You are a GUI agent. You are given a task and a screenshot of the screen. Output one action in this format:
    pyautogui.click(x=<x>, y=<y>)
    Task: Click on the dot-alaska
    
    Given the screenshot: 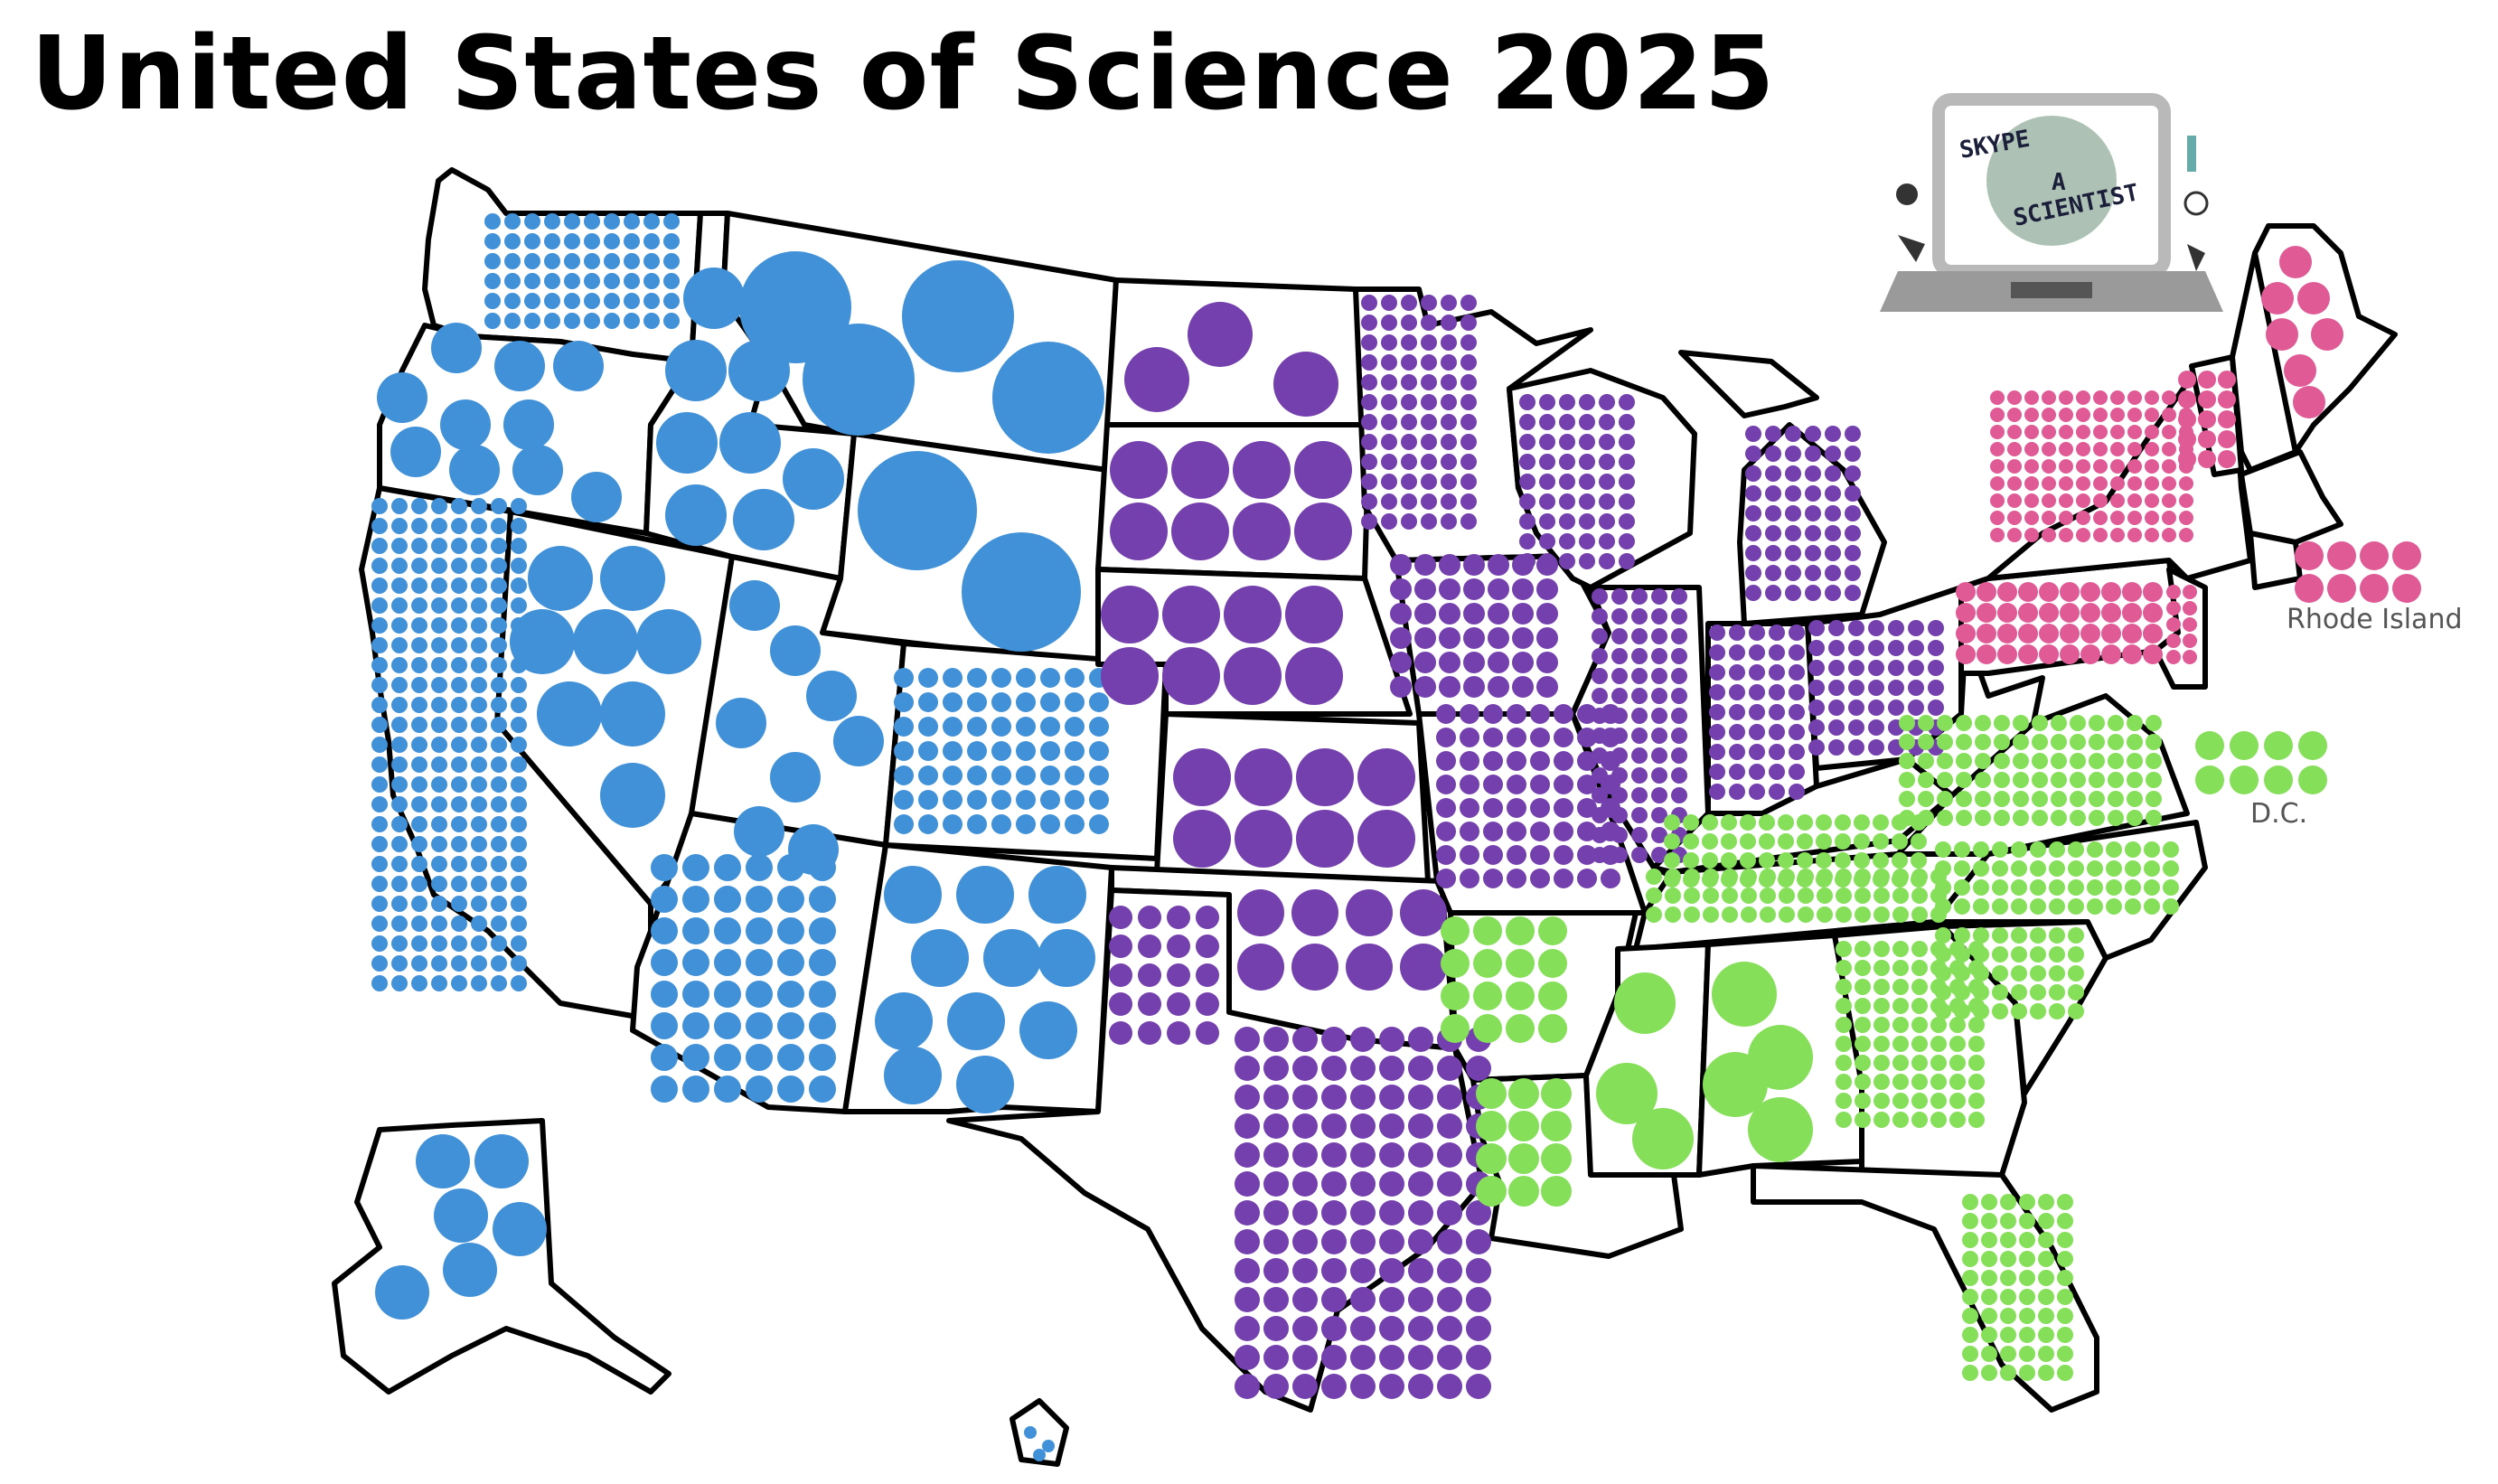 What is the action you would take?
    pyautogui.click(x=443, y=1161)
    